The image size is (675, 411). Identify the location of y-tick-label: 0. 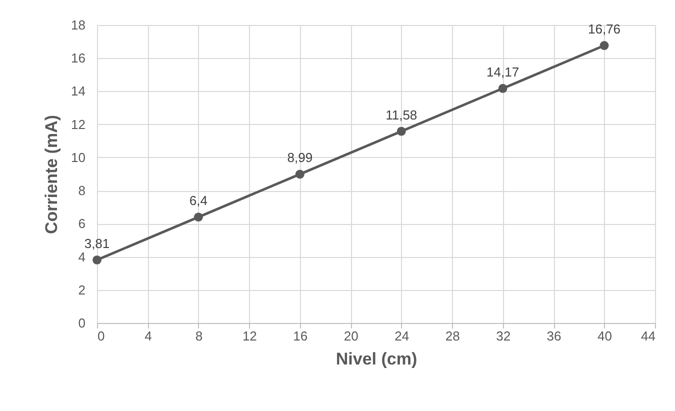
(82, 323).